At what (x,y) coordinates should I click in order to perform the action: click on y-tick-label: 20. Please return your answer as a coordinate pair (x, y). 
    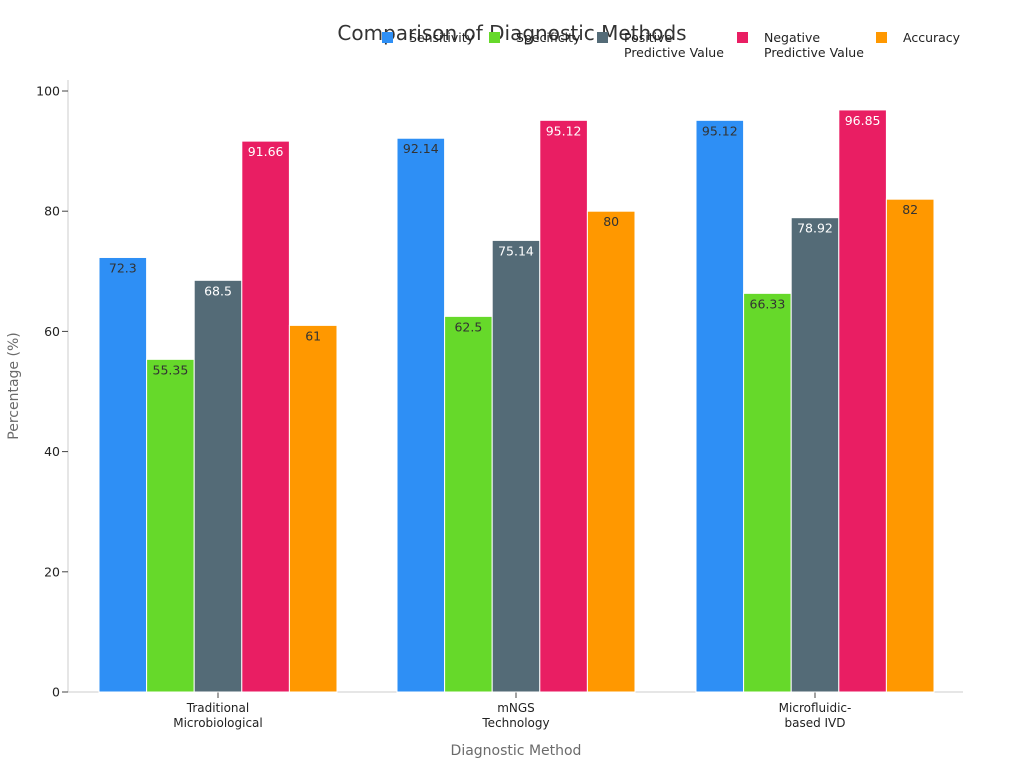
    Looking at the image, I should click on (52, 571).